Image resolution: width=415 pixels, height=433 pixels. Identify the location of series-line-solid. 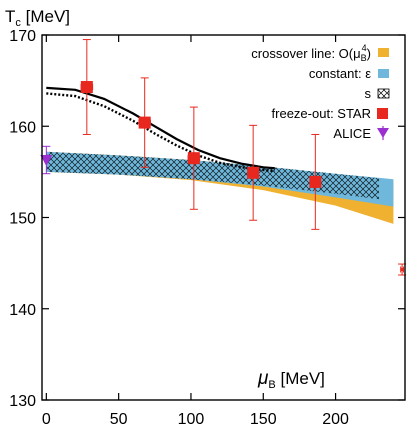
(160, 128).